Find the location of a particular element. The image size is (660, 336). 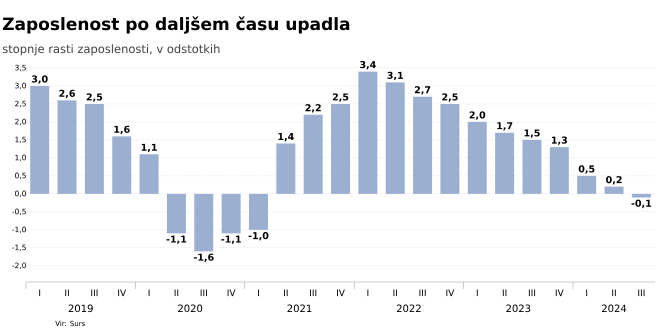

text: 2019 is located at coordinates (80, 308).